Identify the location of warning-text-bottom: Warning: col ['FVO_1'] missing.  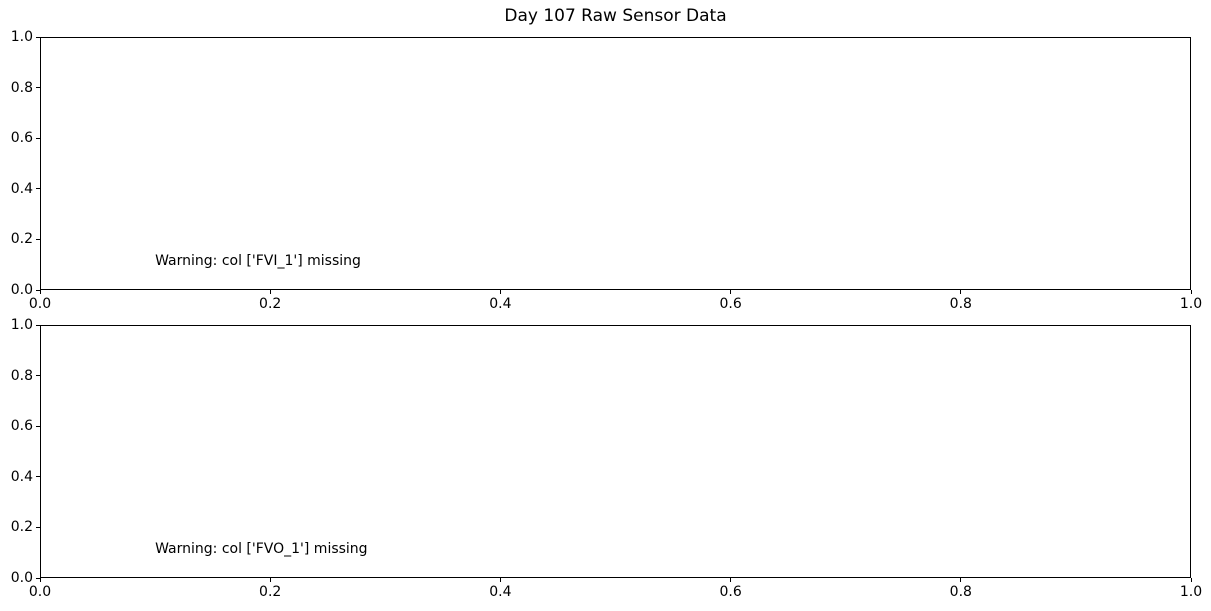
(261, 548).